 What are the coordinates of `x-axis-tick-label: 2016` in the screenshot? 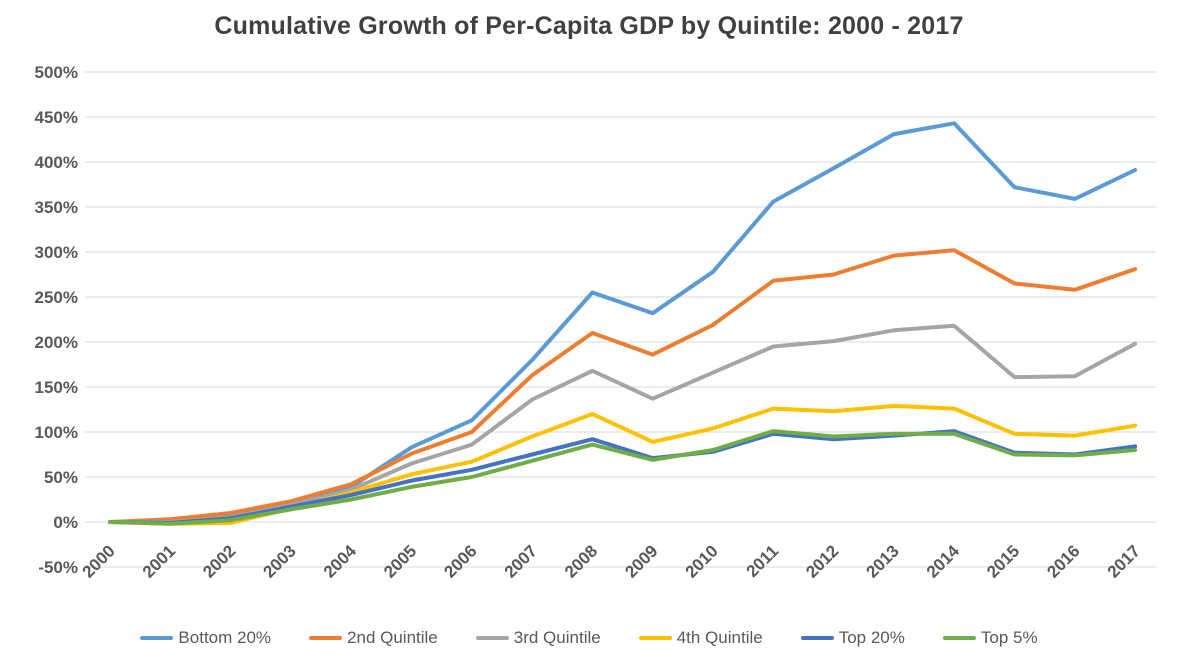 It's located at (1063, 561).